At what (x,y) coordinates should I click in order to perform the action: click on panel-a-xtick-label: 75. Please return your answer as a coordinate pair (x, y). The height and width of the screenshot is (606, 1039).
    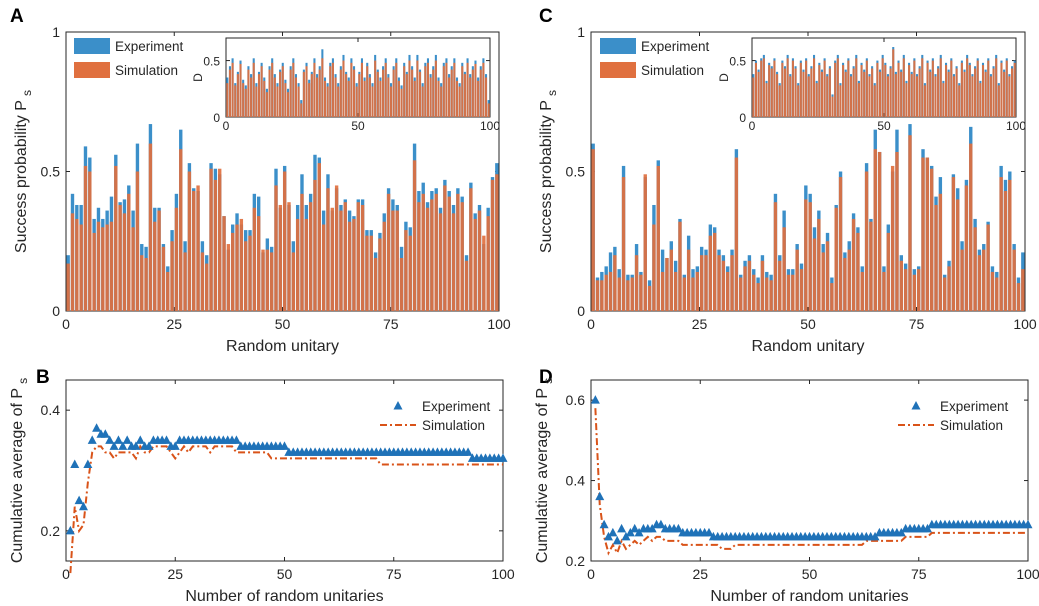
    Looking at the image, I should click on (391, 324).